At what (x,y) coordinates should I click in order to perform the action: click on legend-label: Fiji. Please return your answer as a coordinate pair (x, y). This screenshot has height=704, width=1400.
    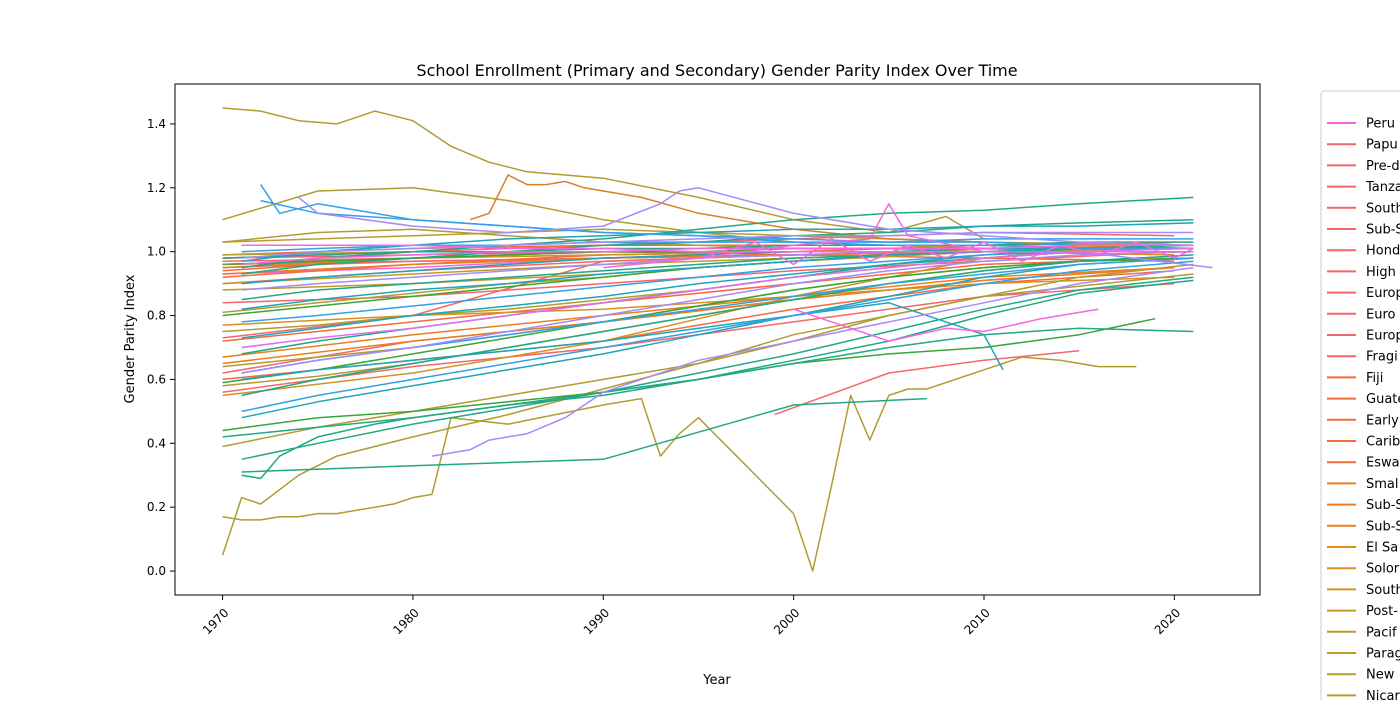
    Looking at the image, I should click on (1374, 378).